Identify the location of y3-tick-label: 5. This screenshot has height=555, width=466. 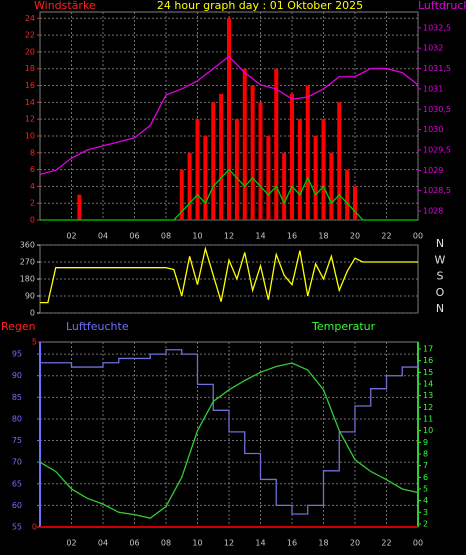
(34, 342).